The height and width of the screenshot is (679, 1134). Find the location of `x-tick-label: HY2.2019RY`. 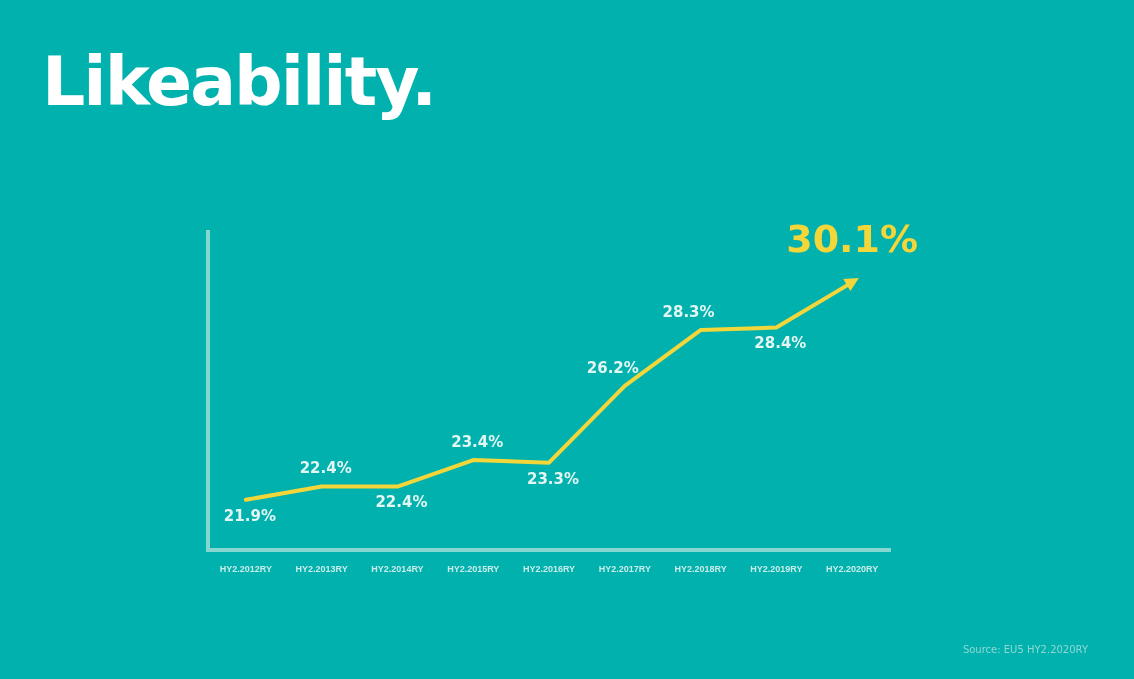

x-tick-label: HY2.2019RY is located at coordinates (776, 569).